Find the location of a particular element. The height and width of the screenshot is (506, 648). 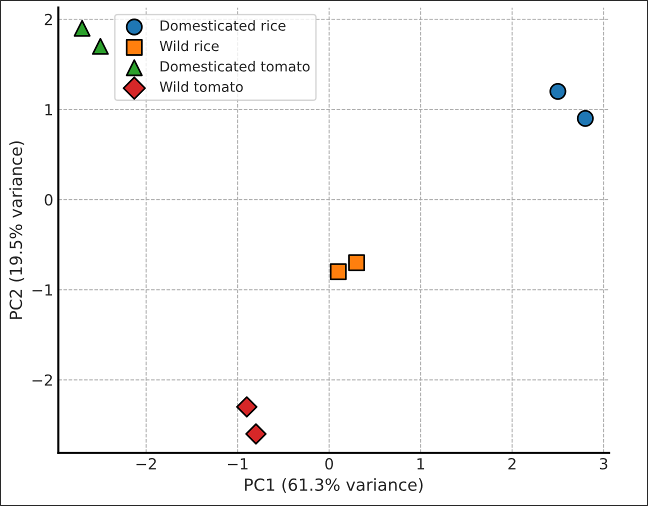

y-tick-label: 2 is located at coordinates (48, 20).